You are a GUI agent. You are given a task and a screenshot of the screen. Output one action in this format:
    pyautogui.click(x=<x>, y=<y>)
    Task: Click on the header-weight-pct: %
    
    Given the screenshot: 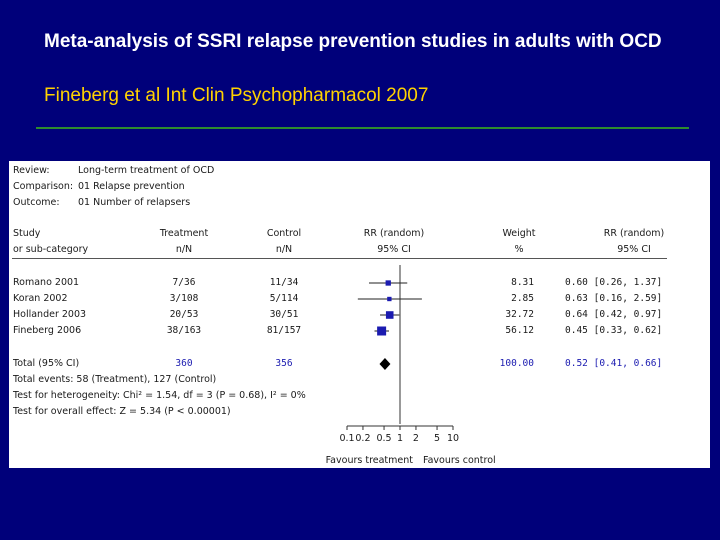 What is the action you would take?
    pyautogui.click(x=519, y=249)
    